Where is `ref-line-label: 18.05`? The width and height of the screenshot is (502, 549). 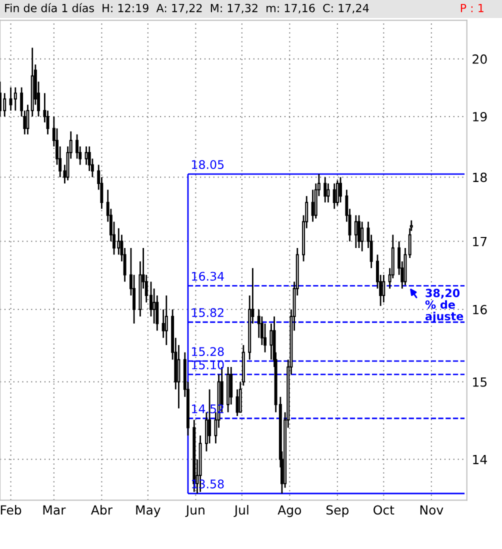
ref-line-label: 18.05 is located at coordinates (208, 165).